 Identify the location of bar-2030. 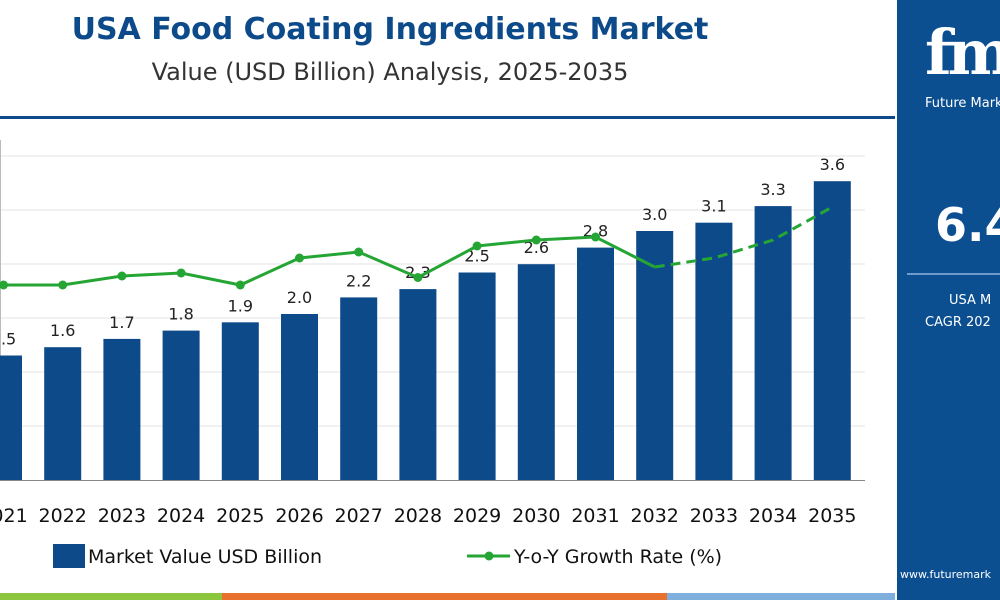
(536, 372).